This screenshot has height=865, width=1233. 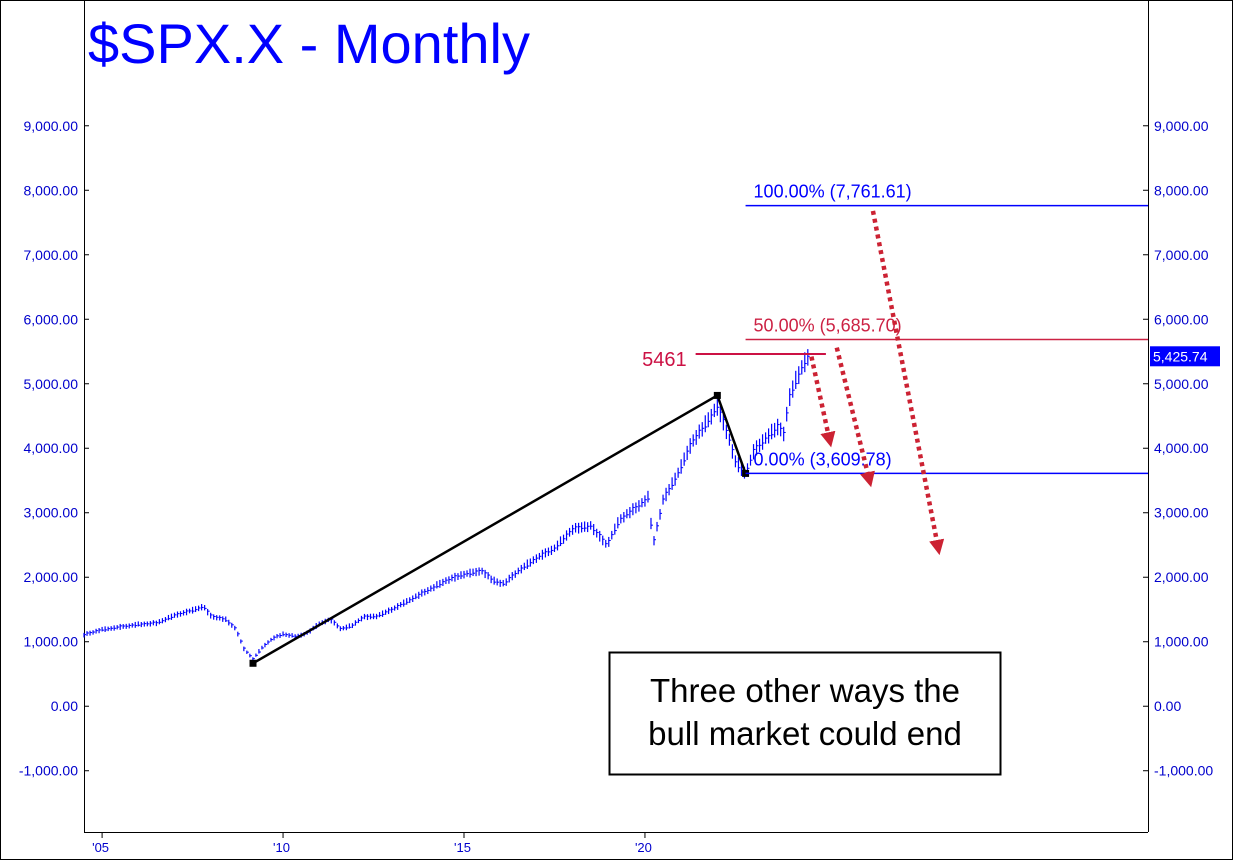 What do you see at coordinates (51, 577) in the screenshot?
I see `y-tick-label-left: 2,000.00` at bounding box center [51, 577].